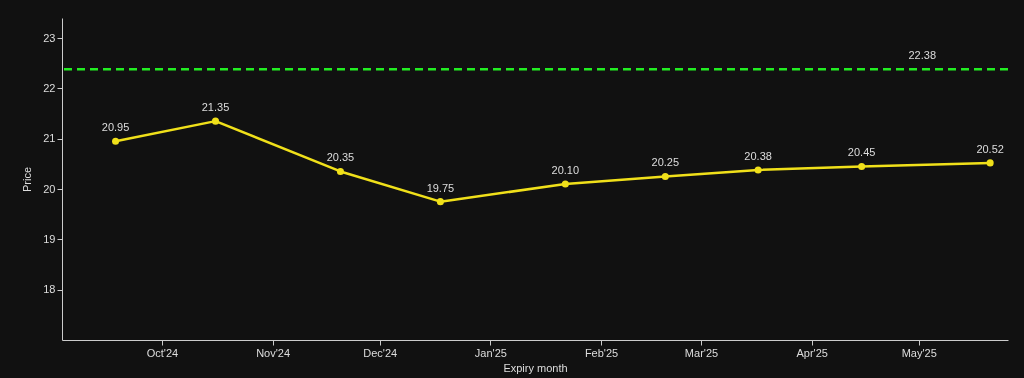 The height and width of the screenshot is (378, 1024). I want to click on x-tick-label: Oct'24, so click(162, 352).